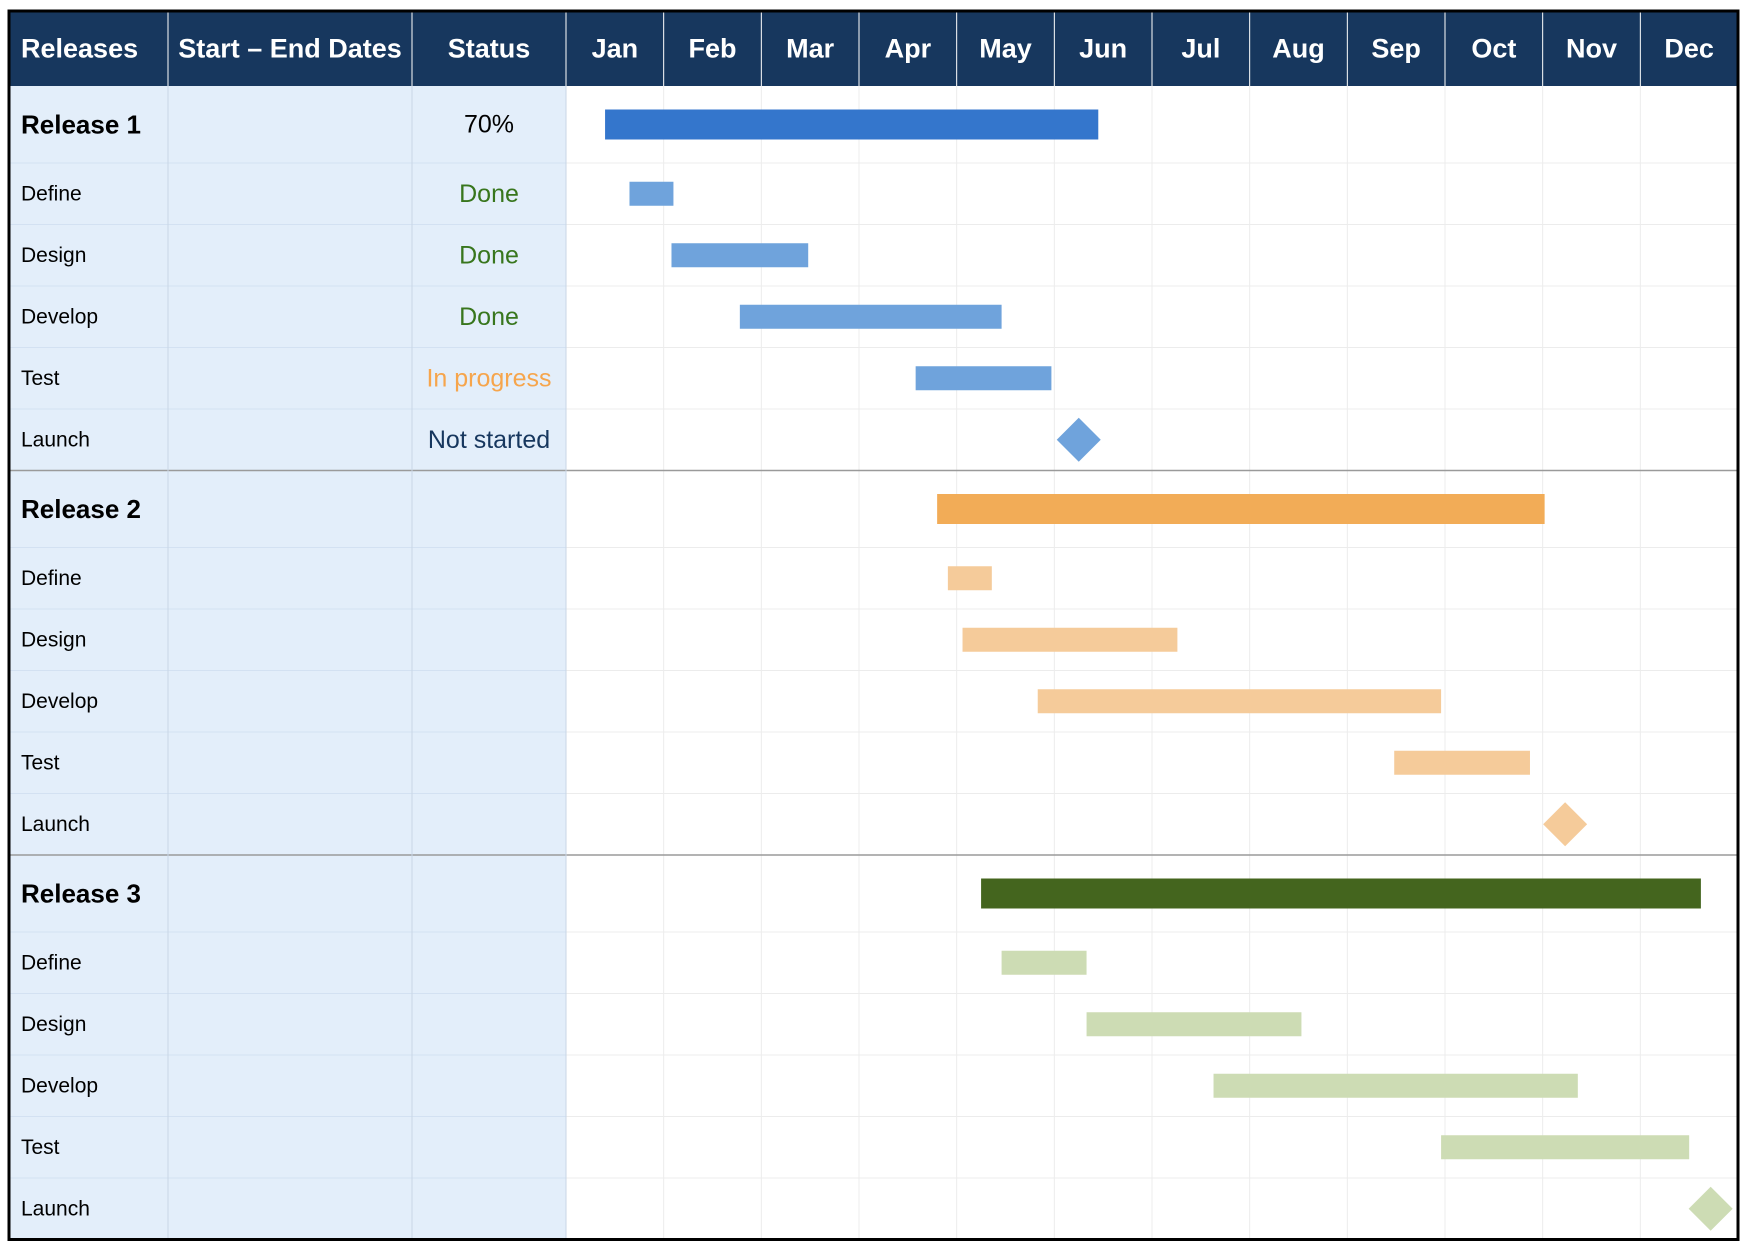 This screenshot has height=1250, width=1748. Describe the element at coordinates (1005, 49) in the screenshot. I see `month-label: May` at that location.